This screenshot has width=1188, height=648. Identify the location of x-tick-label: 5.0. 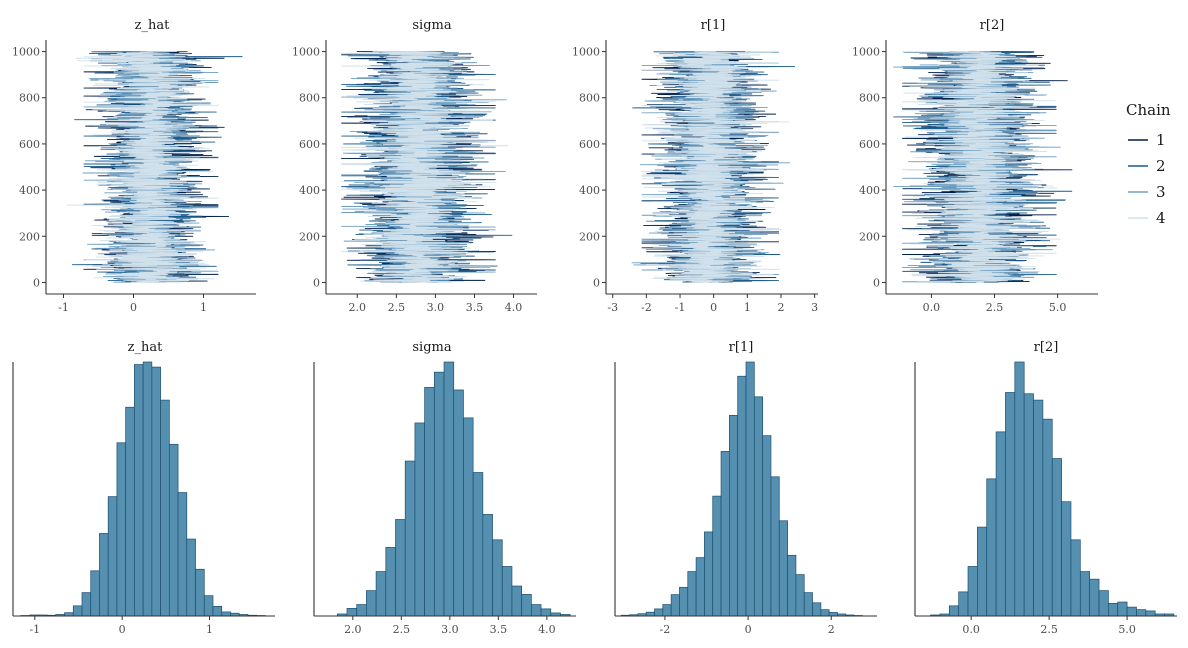
(1058, 307).